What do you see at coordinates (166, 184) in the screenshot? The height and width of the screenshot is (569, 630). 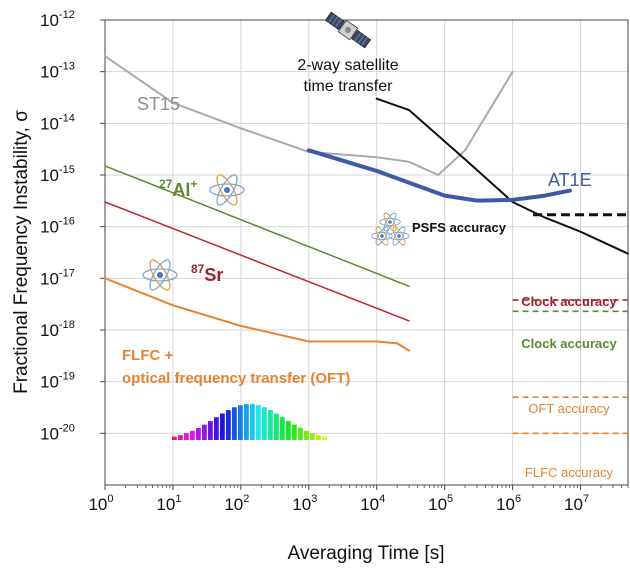 I see `al-mass: 27` at bounding box center [166, 184].